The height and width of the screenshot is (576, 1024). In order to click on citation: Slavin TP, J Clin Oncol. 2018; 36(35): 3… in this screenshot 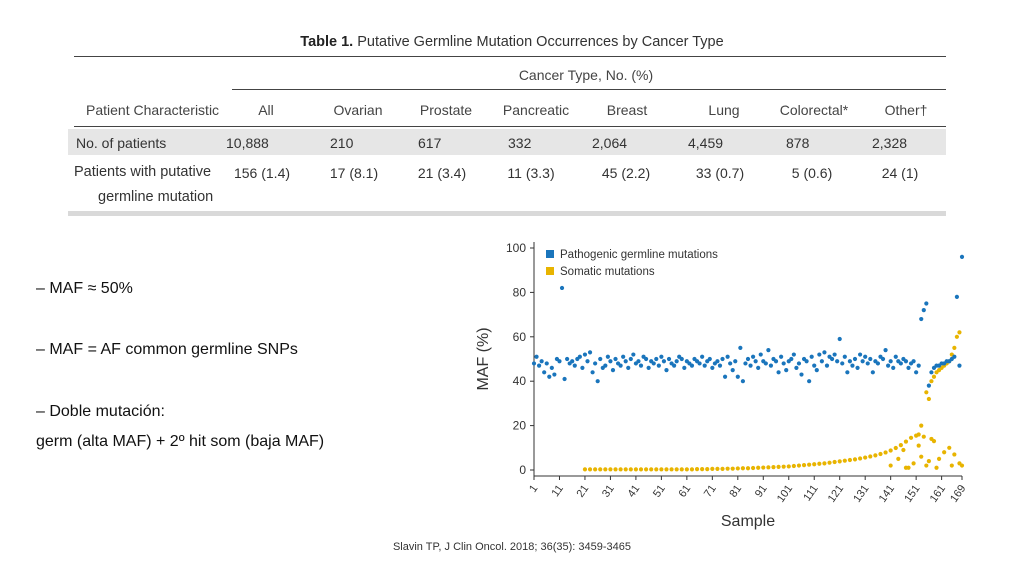, I will do `click(512, 547)`.